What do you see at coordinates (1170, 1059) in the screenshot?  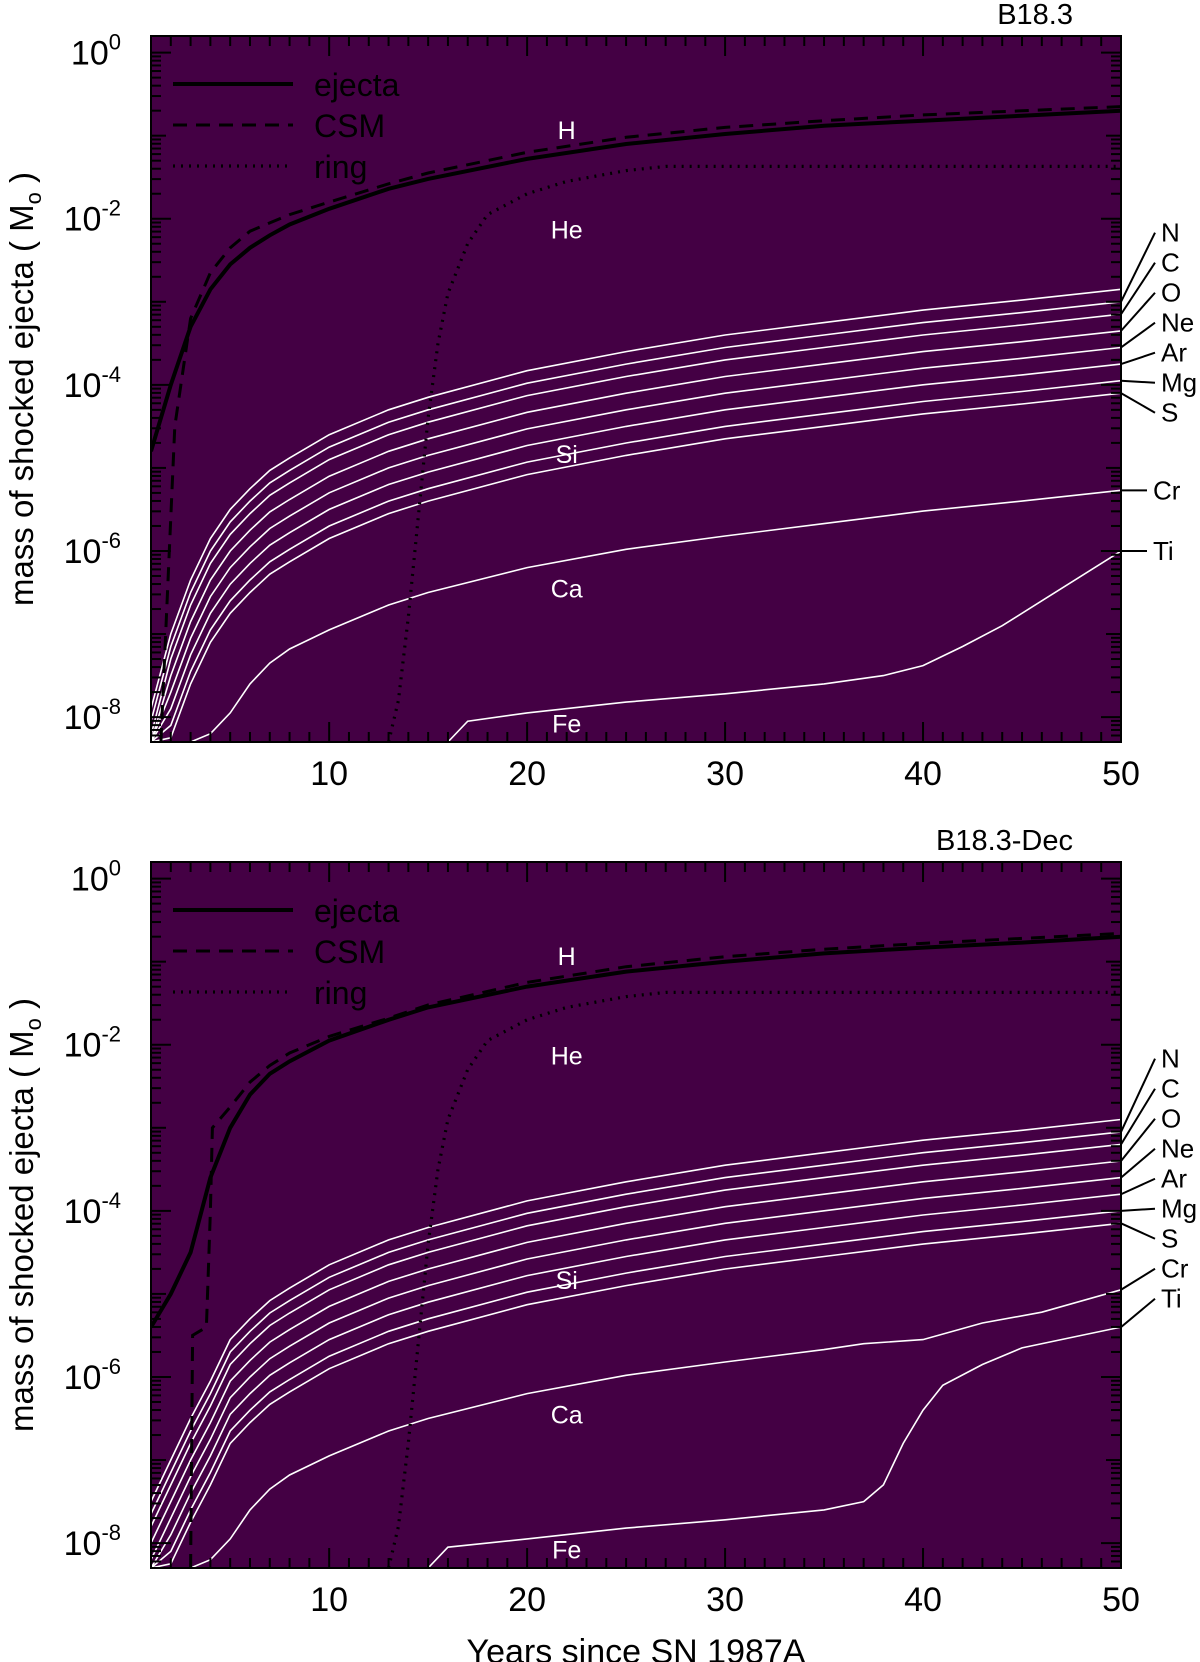 I see `right-label-n: N` at bounding box center [1170, 1059].